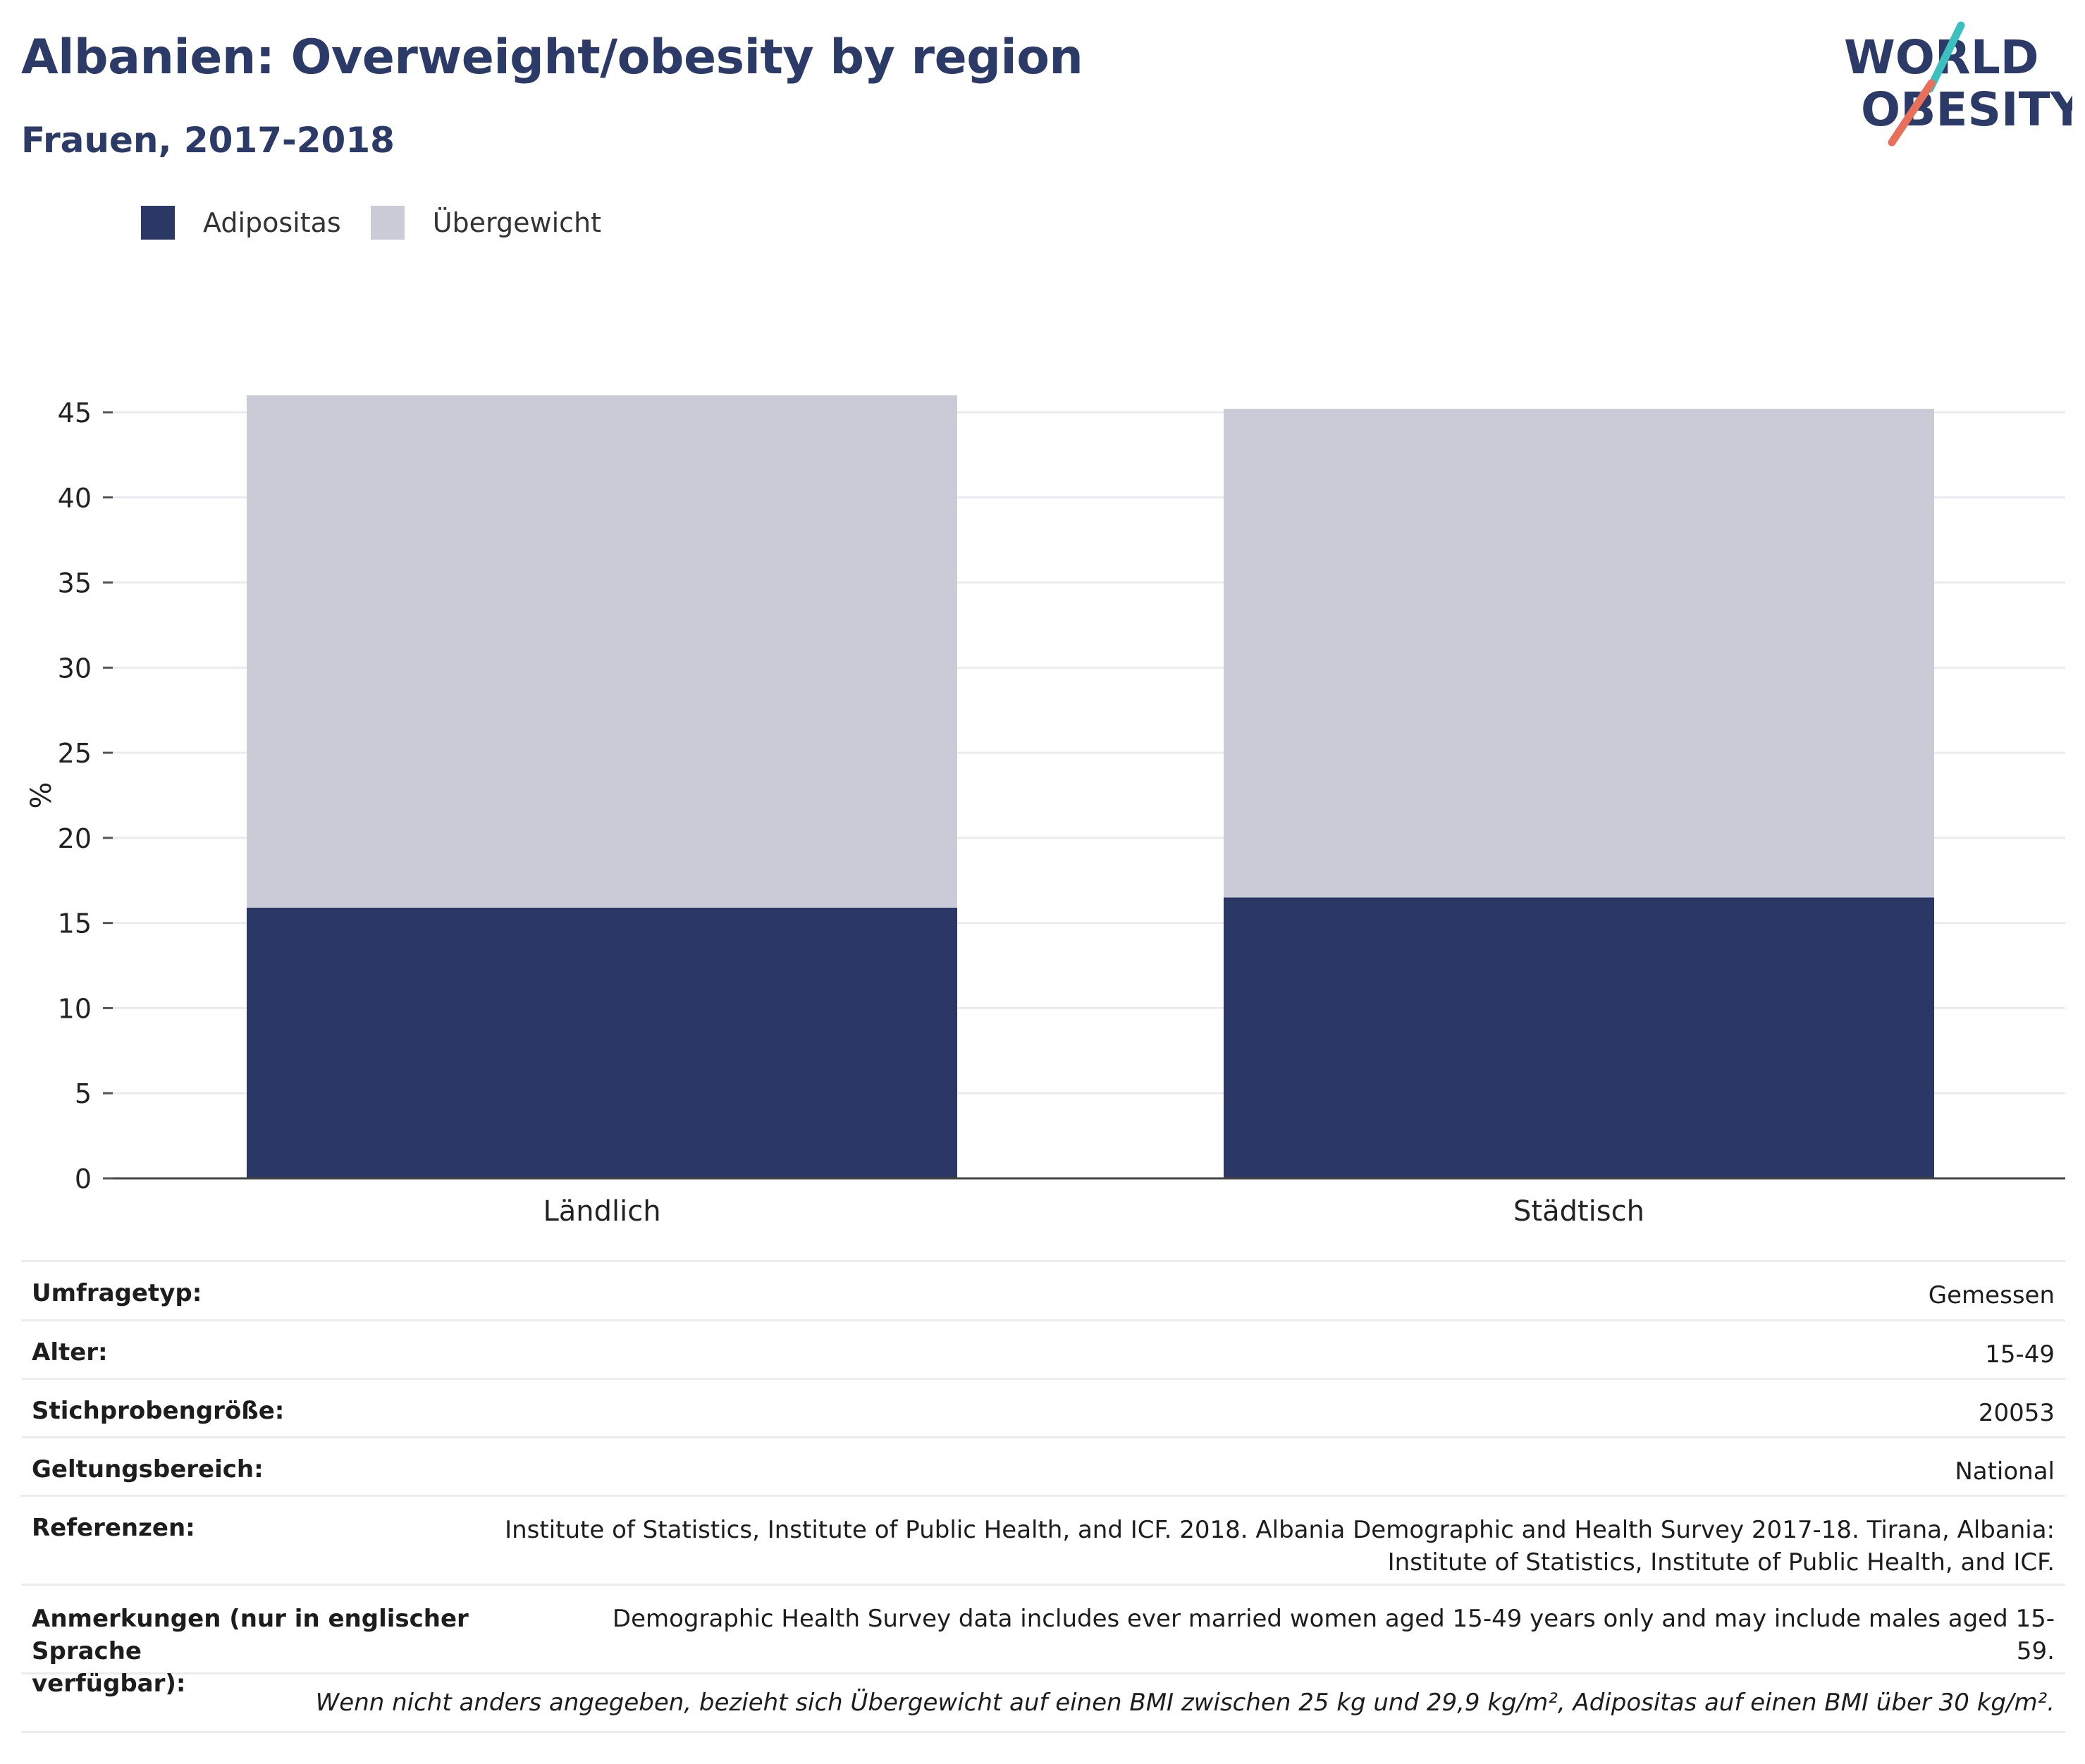 This screenshot has height=1764, width=2085. Describe the element at coordinates (85, 796) in the screenshot. I see `y-tick-labels: 0 5 10 15 20 25 30 35 40 45` at that location.